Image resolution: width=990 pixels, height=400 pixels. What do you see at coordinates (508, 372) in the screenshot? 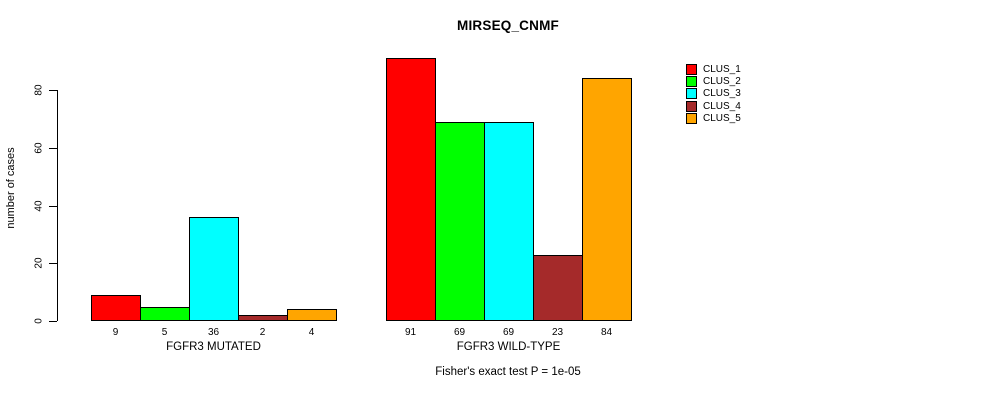
I see `fisher-test-footnote: Fisher's exact test P = 1e-05` at bounding box center [508, 372].